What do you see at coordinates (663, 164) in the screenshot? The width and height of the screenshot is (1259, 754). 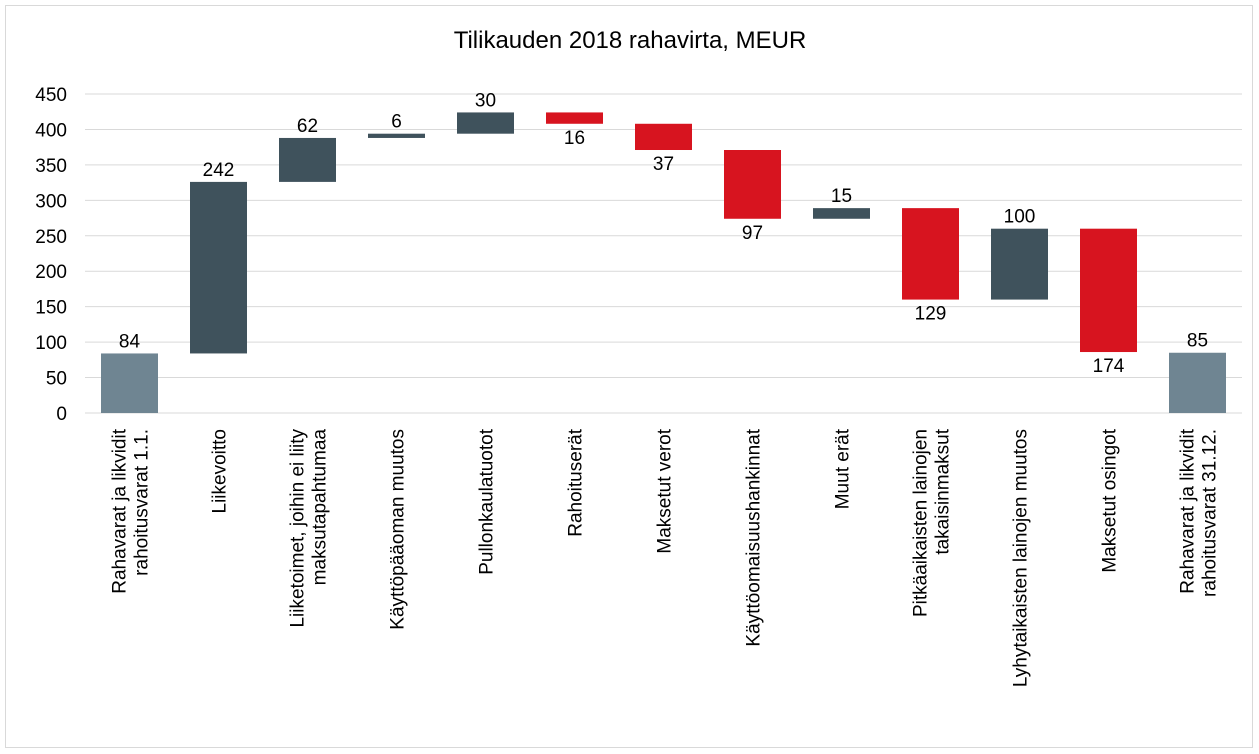 I see `data-label: 37` at bounding box center [663, 164].